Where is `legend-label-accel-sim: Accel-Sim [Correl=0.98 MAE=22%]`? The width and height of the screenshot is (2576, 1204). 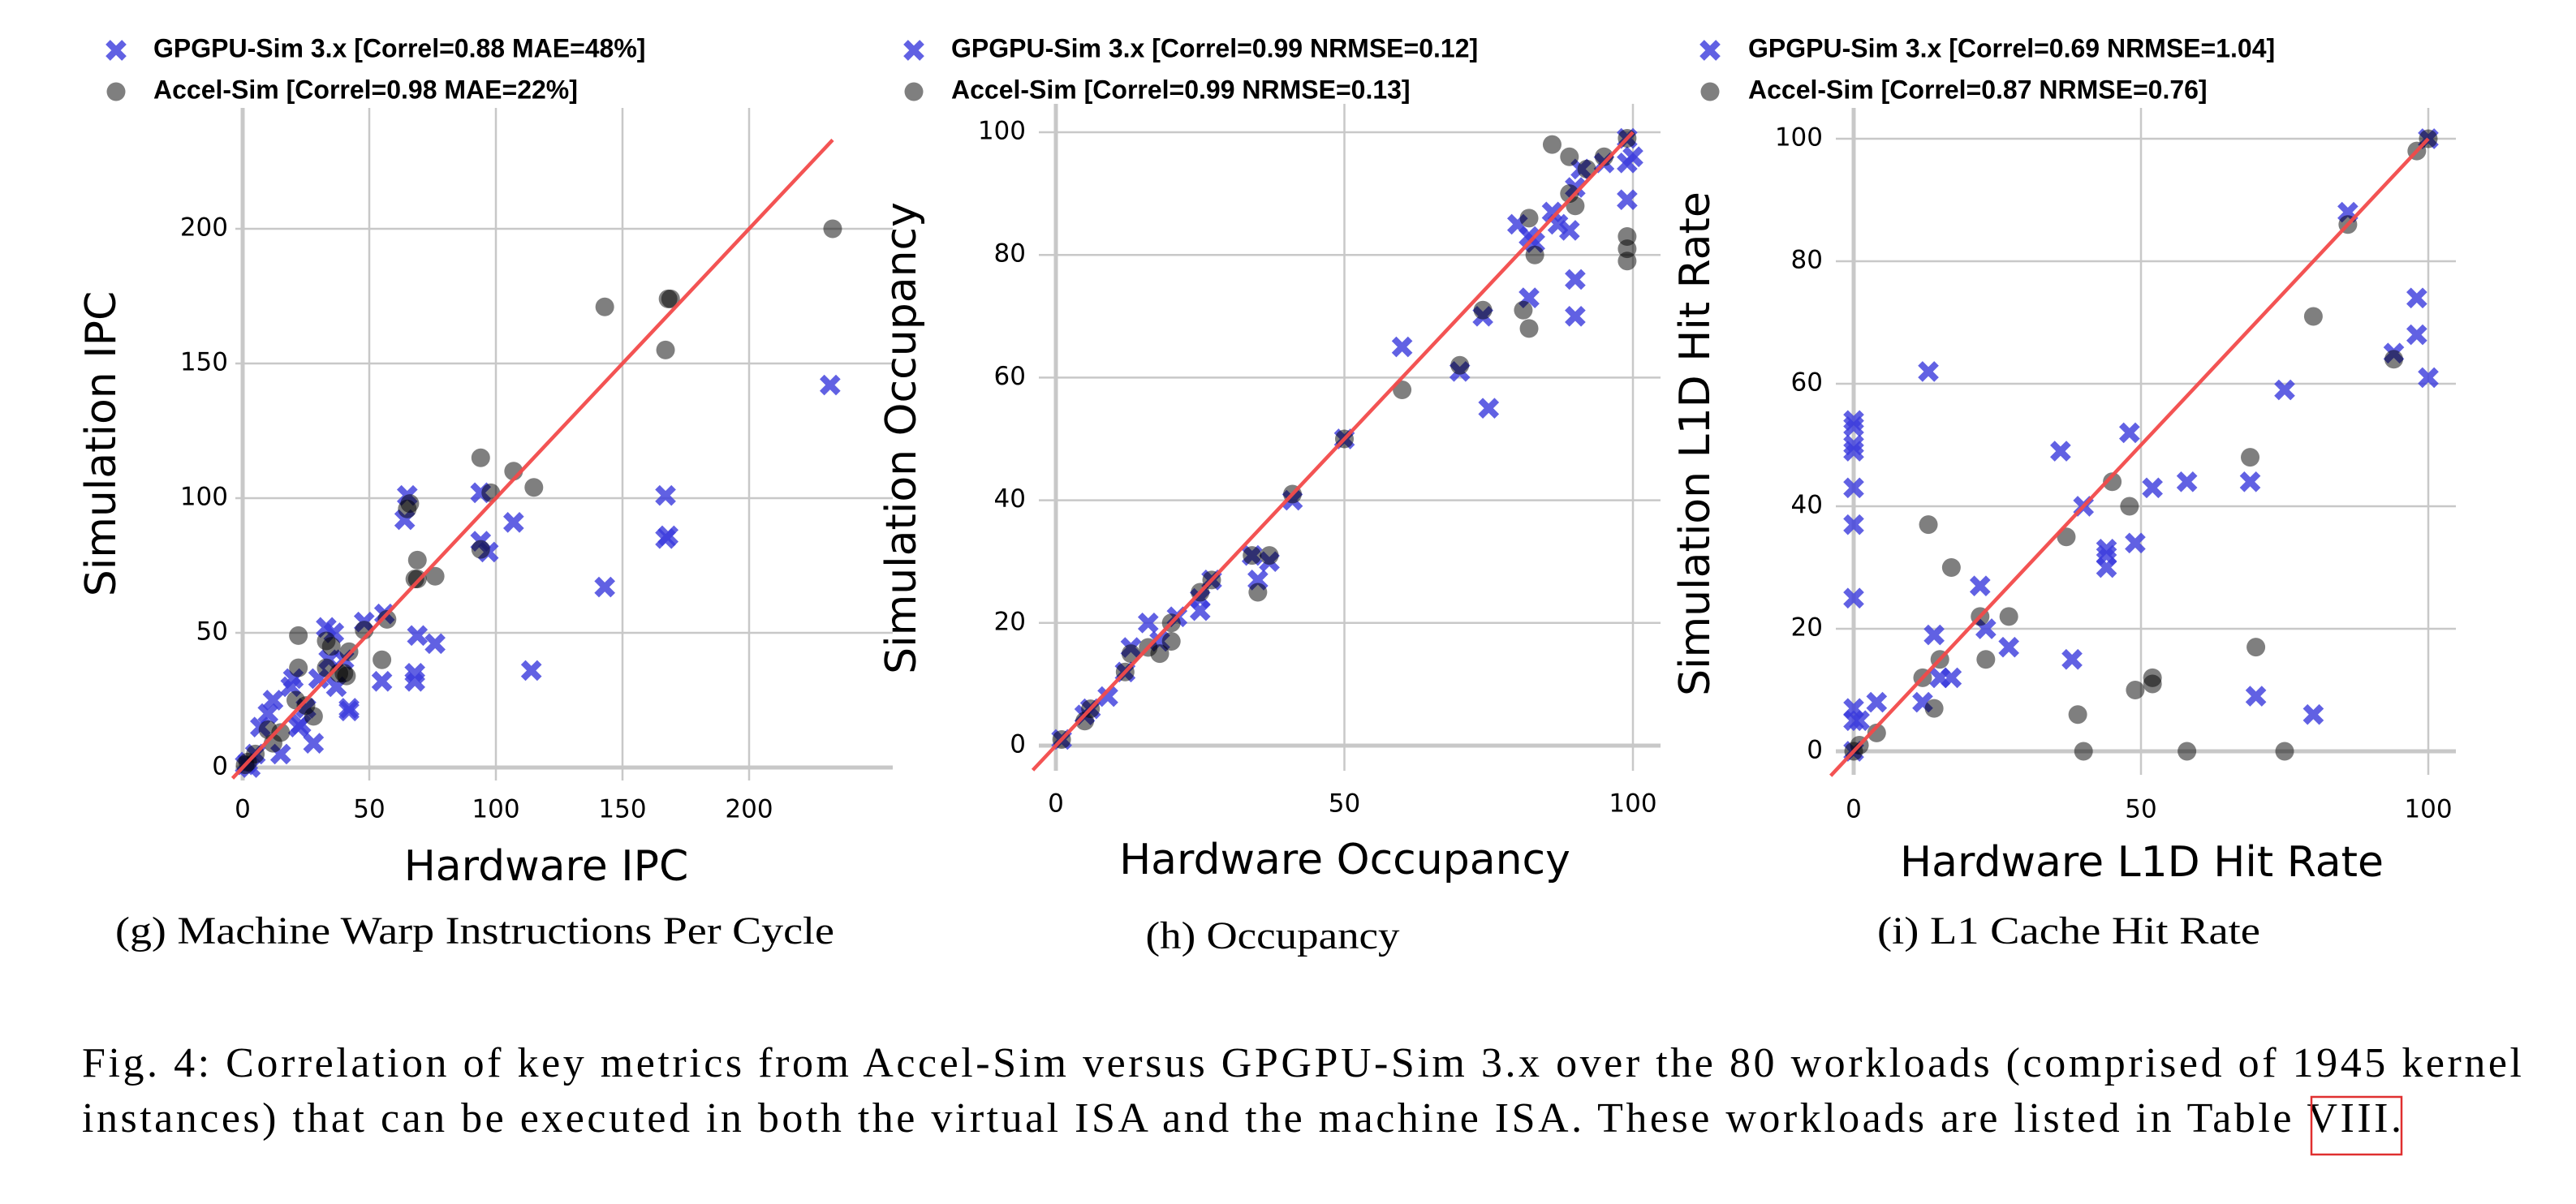 legend-label-accel-sim: Accel-Sim [Correl=0.98 MAE=22%] is located at coordinates (366, 89).